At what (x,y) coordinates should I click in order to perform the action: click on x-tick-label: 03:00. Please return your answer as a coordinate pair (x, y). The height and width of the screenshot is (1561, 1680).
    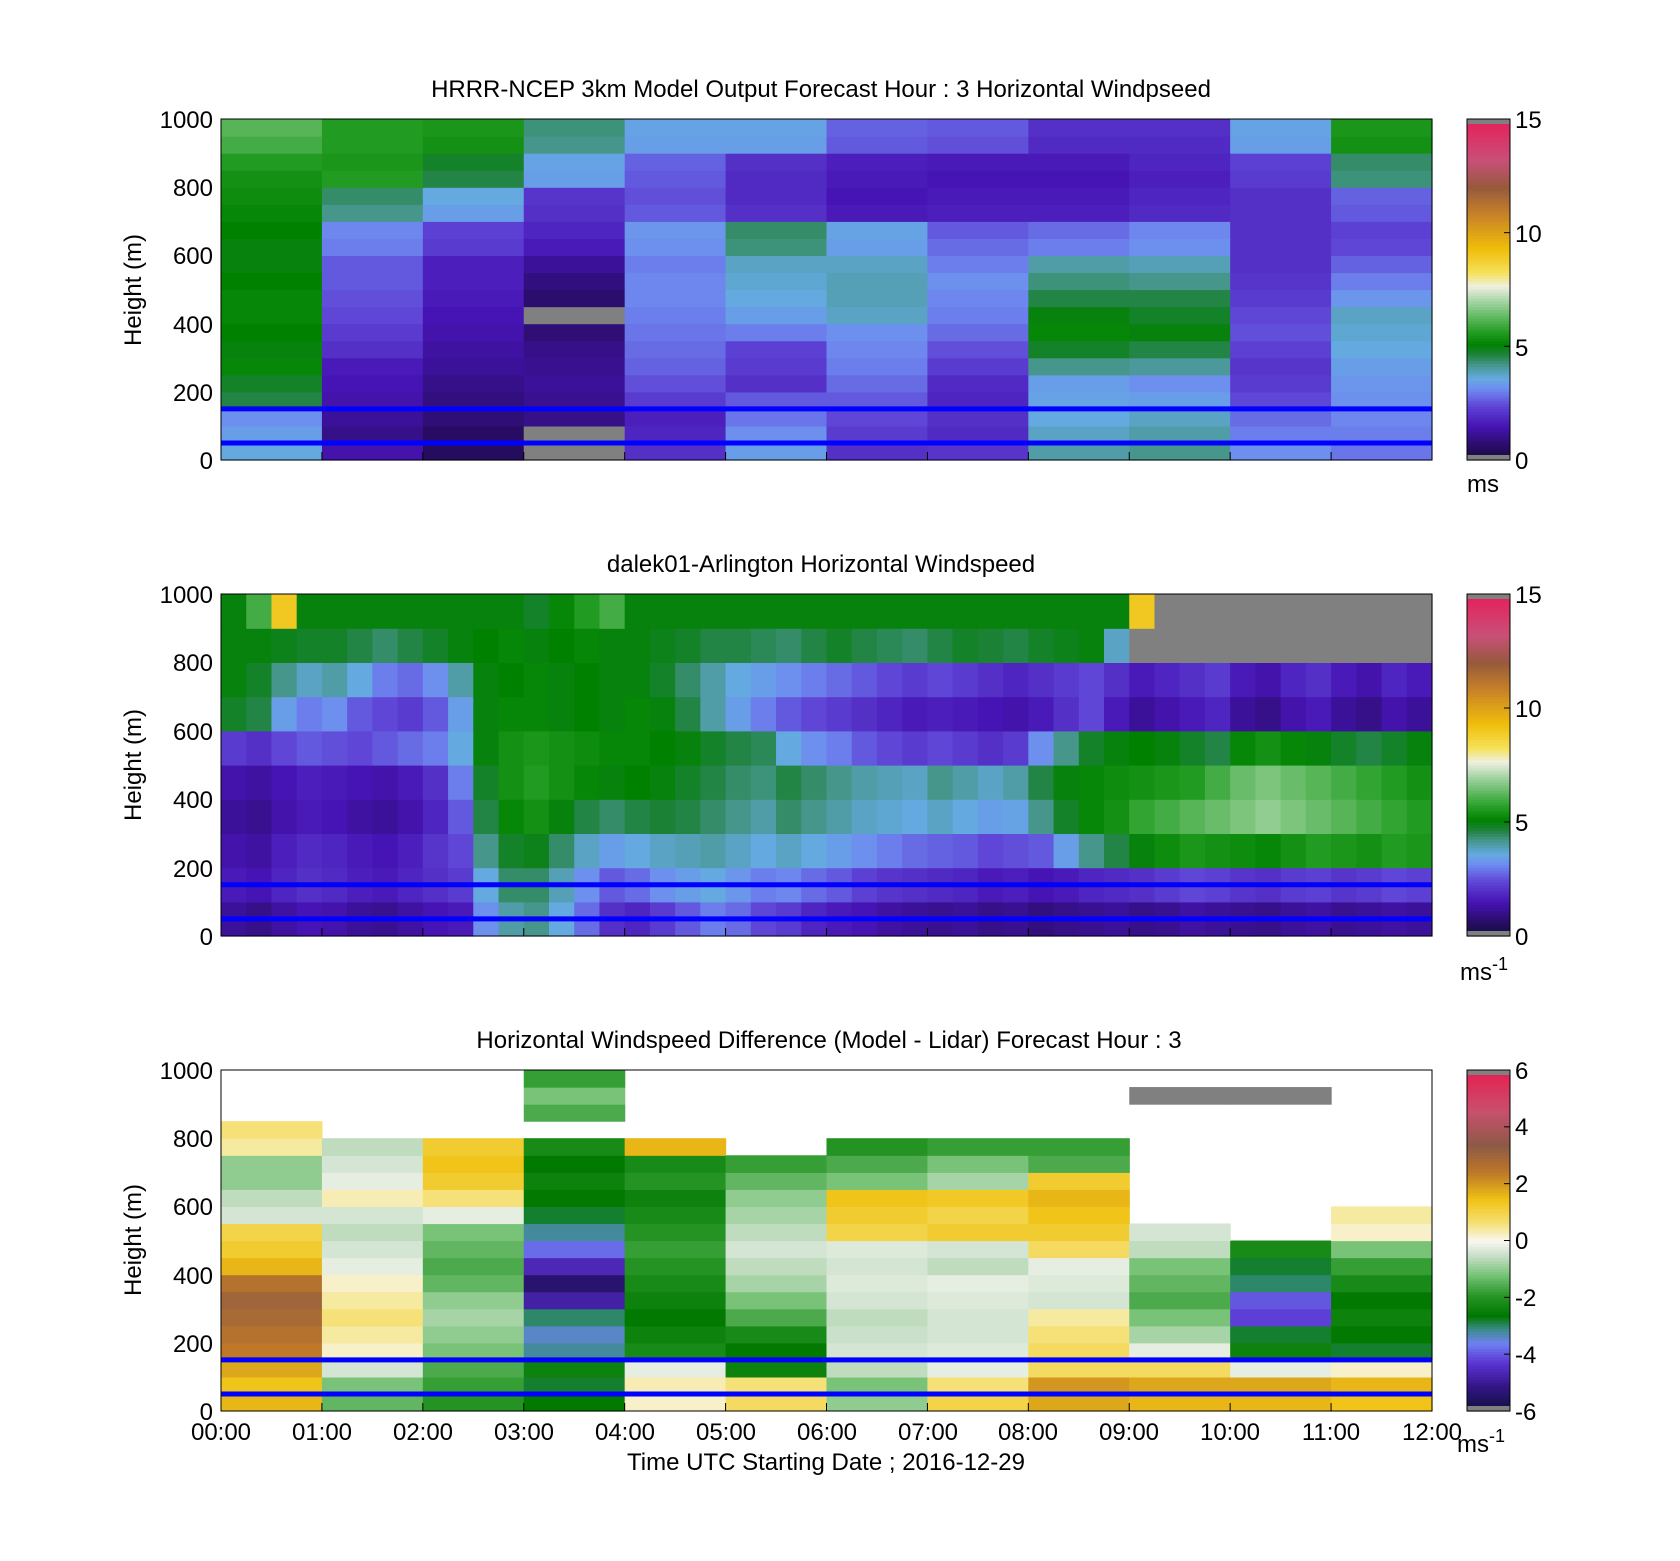
    Looking at the image, I should click on (524, 1432).